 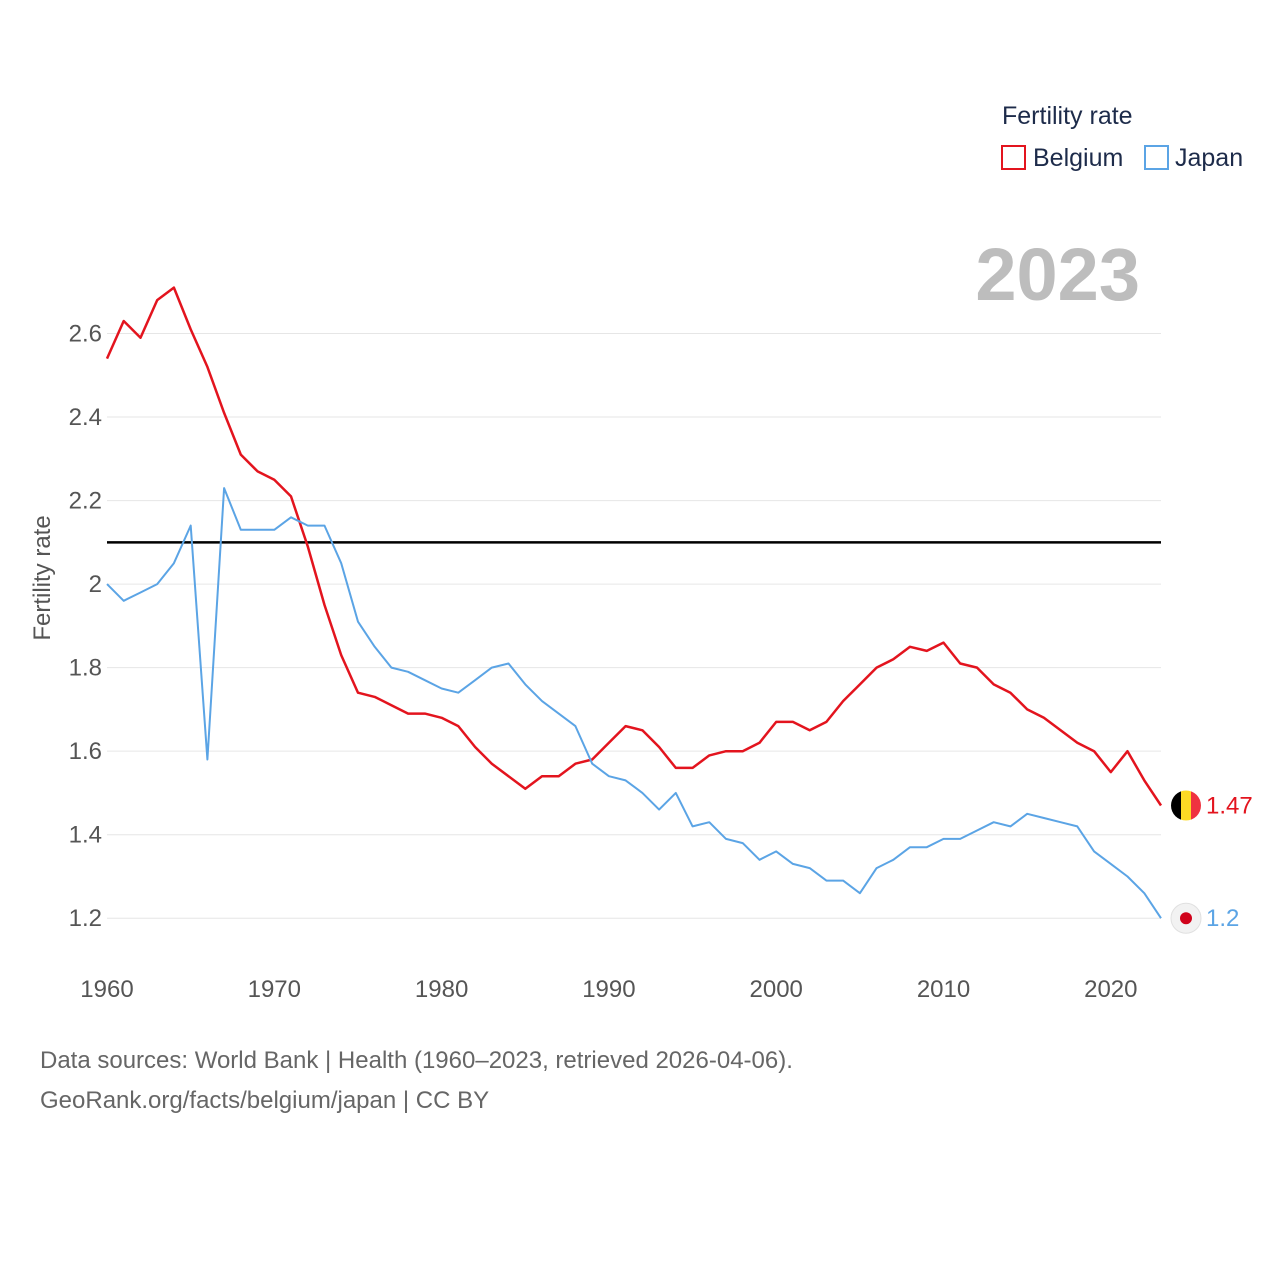 I want to click on footer-attribution: GeoRank.org/facts/belgium/japan | CC BY, so click(x=264, y=1100).